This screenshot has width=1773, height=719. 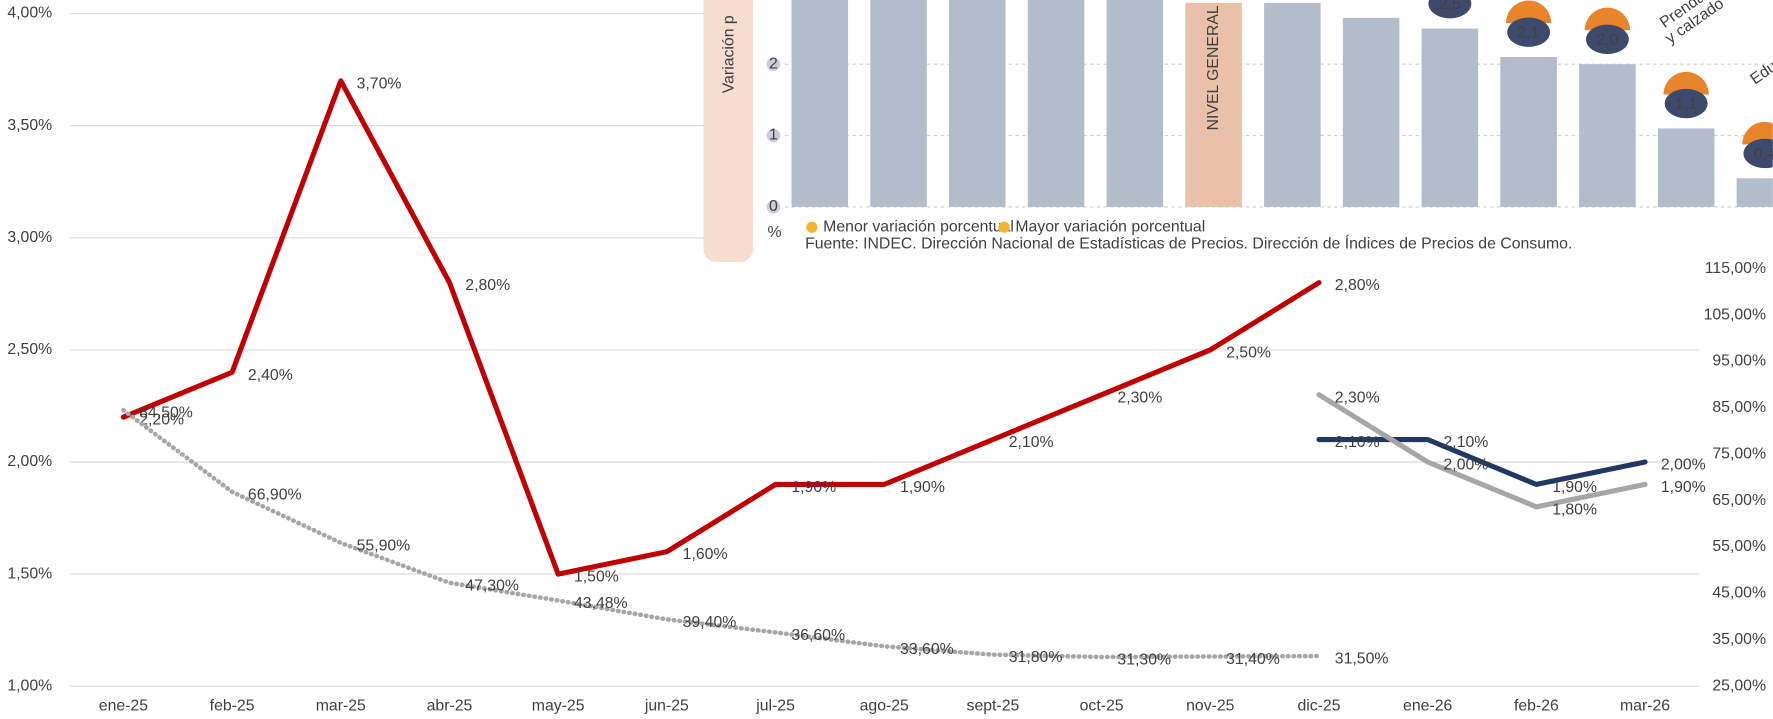 I want to click on data-label: 31,80%, so click(x=1036, y=657).